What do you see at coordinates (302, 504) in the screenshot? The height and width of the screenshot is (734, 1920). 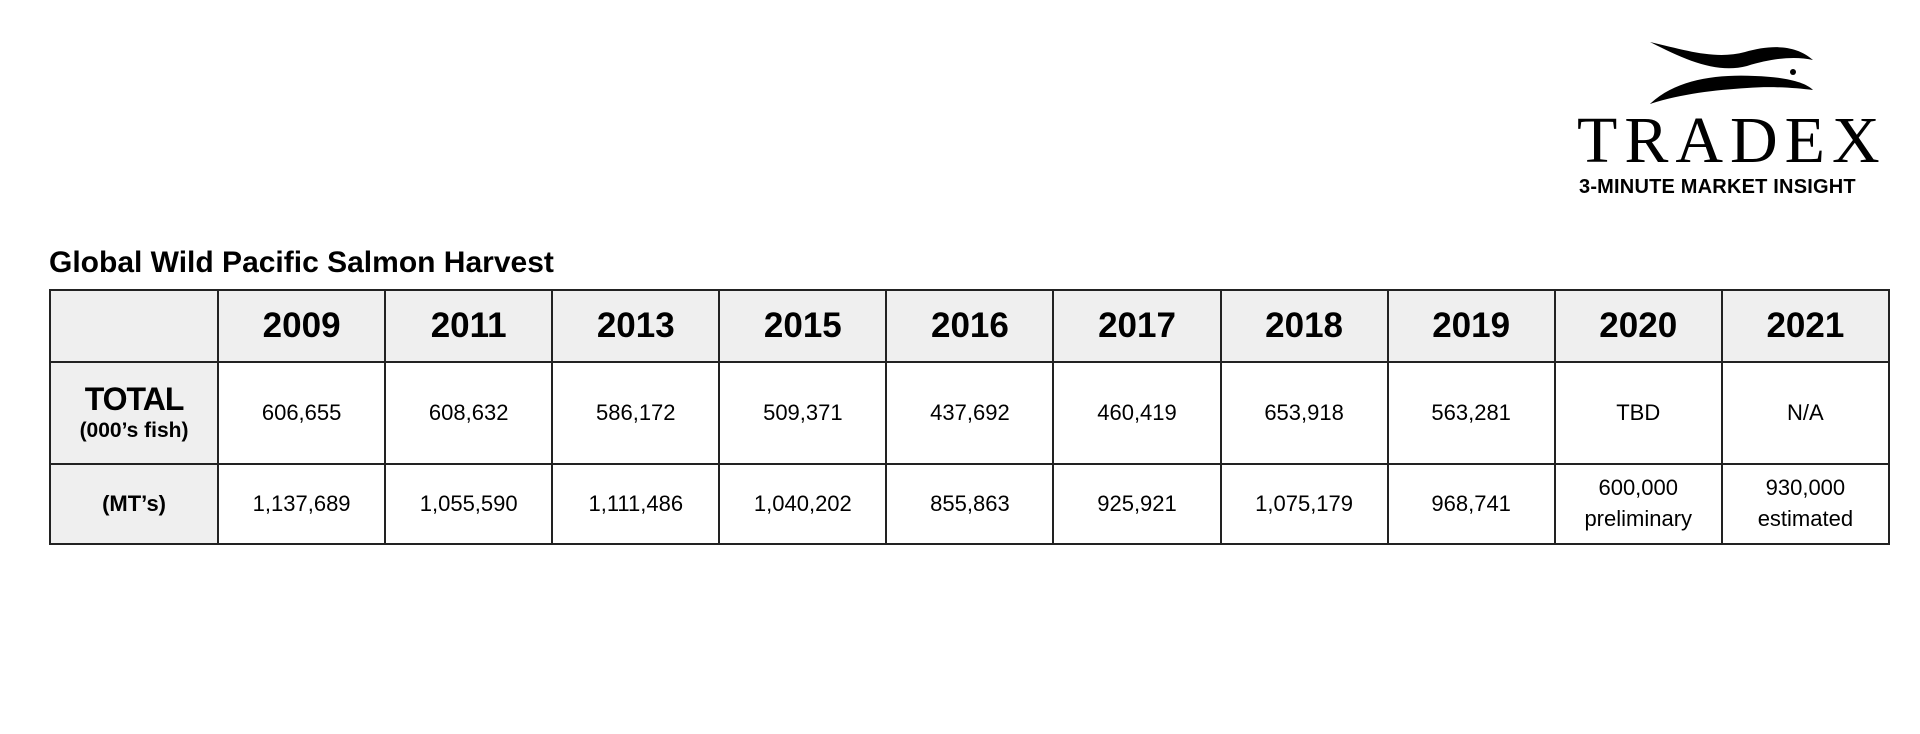 I see `table-cell: 1,137,689` at bounding box center [302, 504].